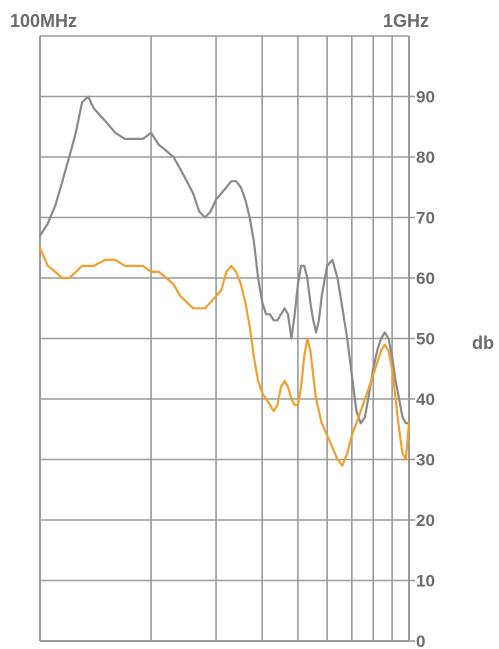 The height and width of the screenshot is (649, 499). Describe the element at coordinates (420, 640) in the screenshot. I see `y-tick-label: 0` at that location.